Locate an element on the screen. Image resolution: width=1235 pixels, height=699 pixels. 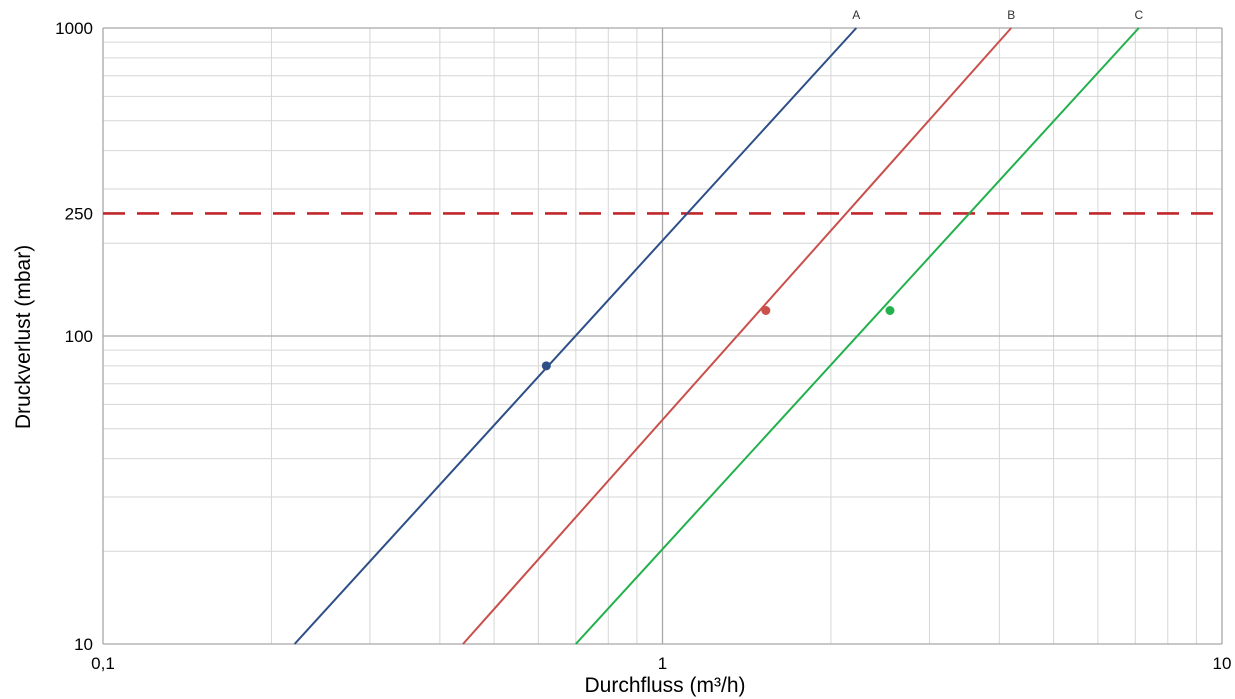
y-tick-label: 10 is located at coordinates (83, 644).